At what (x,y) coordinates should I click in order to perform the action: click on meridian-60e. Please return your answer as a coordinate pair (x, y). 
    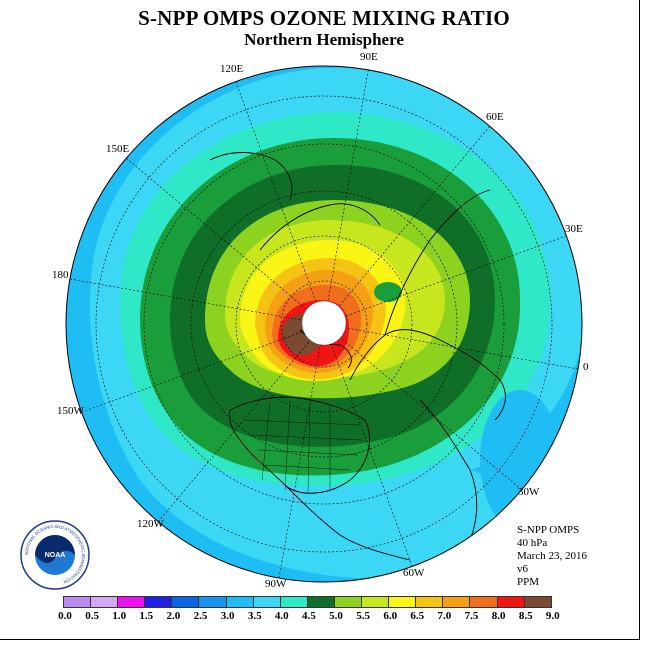
    Looking at the image, I should click on (407, 225).